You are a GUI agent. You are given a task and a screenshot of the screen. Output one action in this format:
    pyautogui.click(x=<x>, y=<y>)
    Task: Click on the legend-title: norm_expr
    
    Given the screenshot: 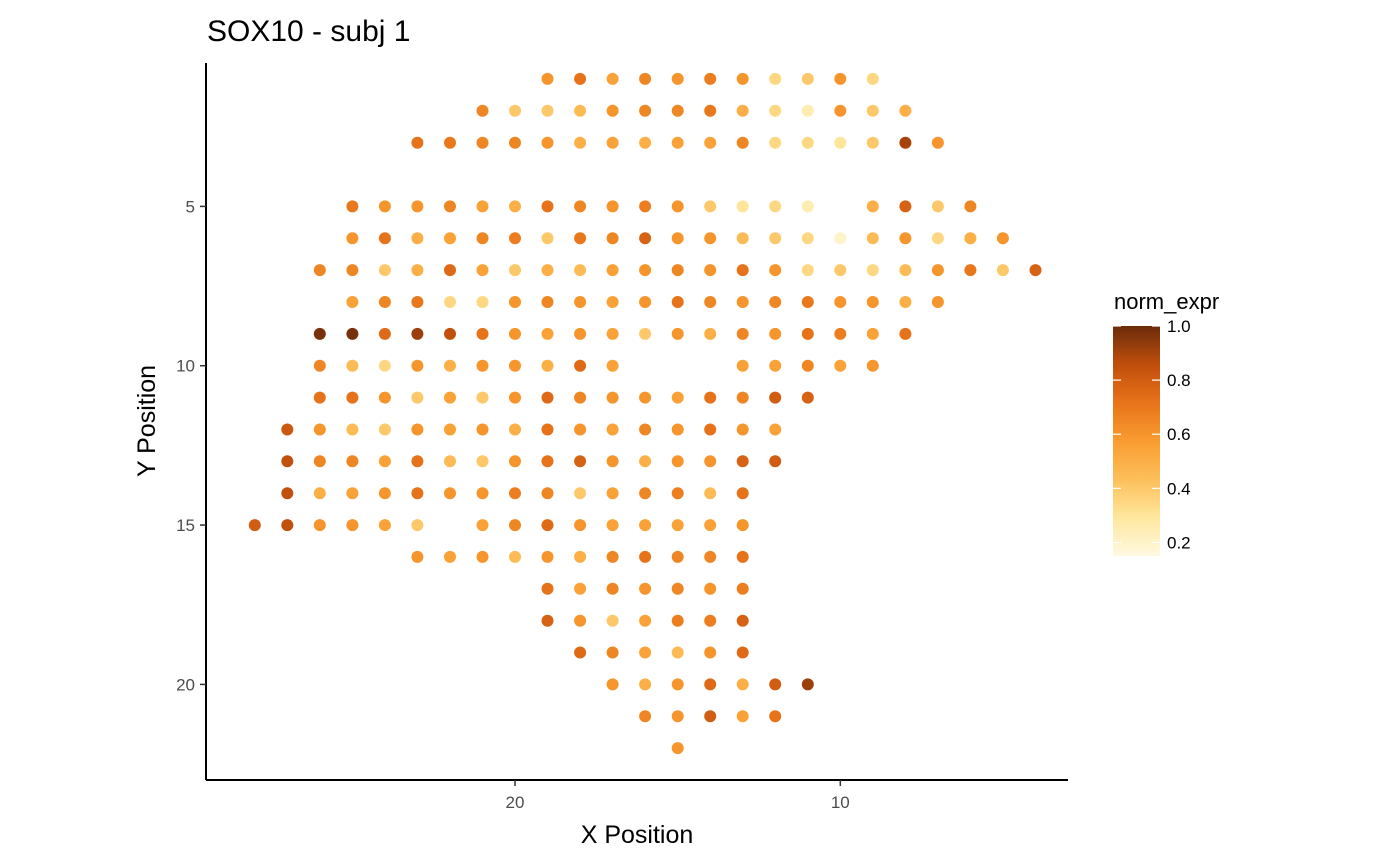 What is the action you would take?
    pyautogui.click(x=1166, y=301)
    